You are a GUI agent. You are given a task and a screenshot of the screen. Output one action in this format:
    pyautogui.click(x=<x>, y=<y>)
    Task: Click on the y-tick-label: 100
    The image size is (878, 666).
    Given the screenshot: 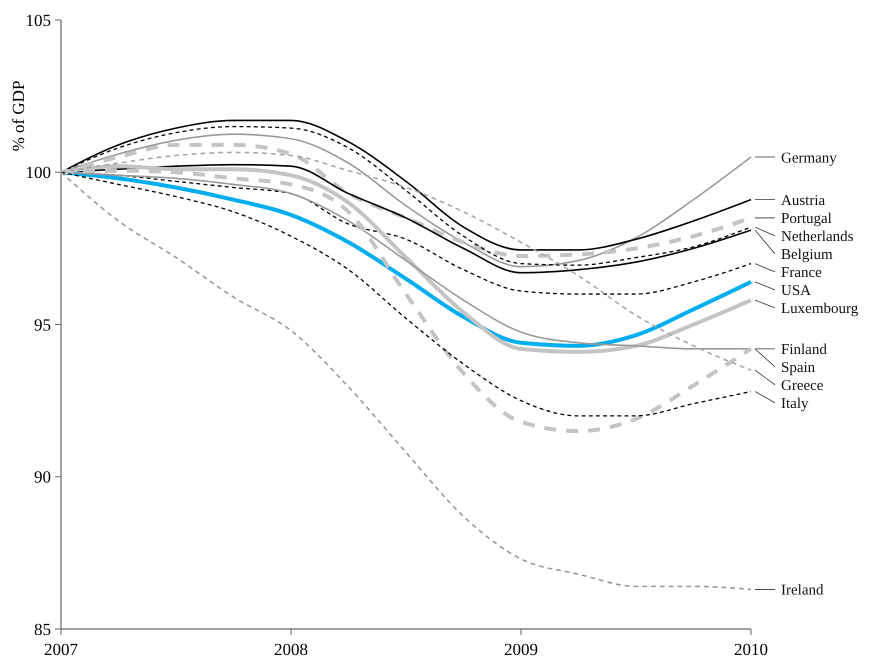 What is the action you would take?
    pyautogui.click(x=38, y=172)
    